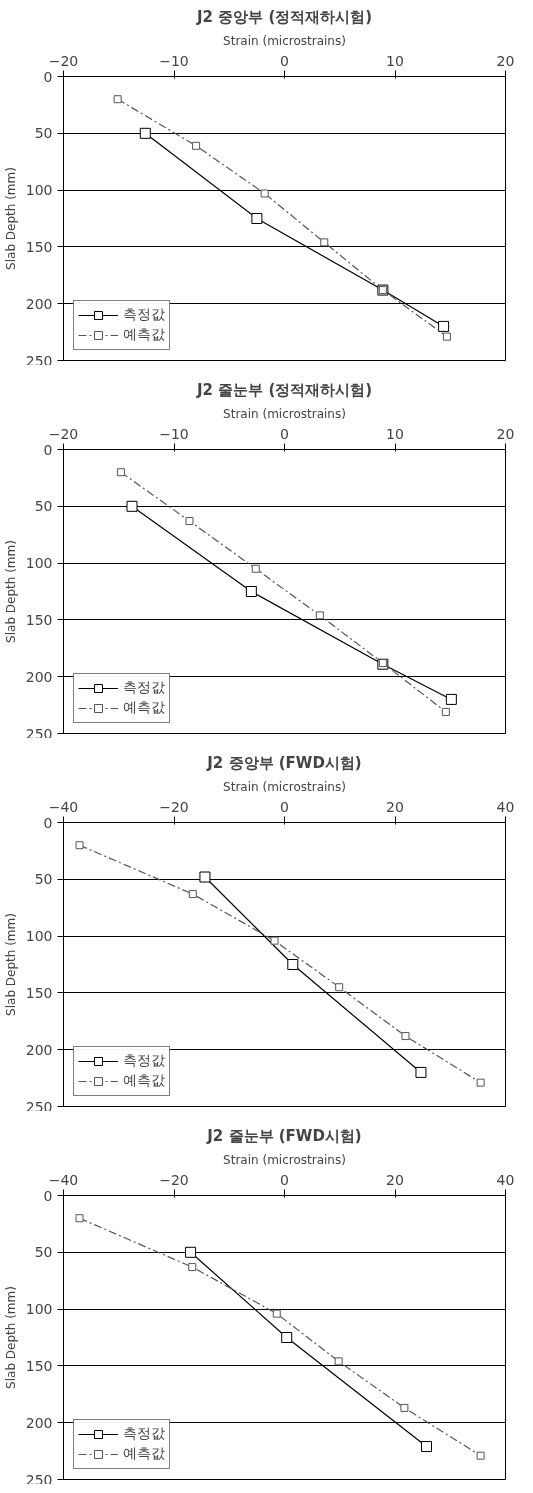  Describe the element at coordinates (284, 1135) in the screenshot. I see `chart-title: J2 줄눈부 (FWD시험)` at that location.